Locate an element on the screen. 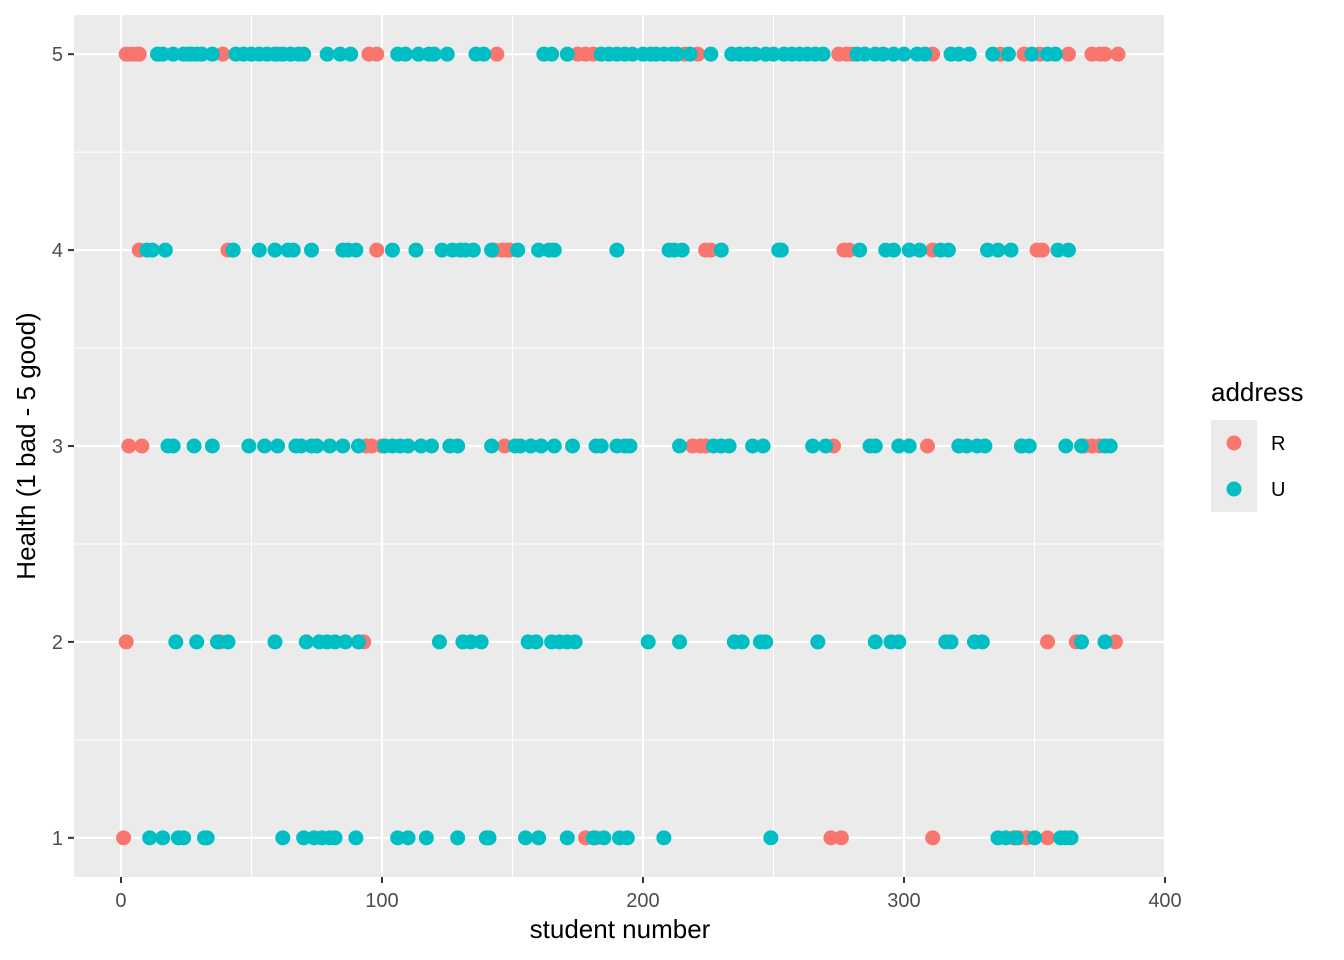 The width and height of the screenshot is (1344, 960). x-tick-label: 200 is located at coordinates (642, 901).